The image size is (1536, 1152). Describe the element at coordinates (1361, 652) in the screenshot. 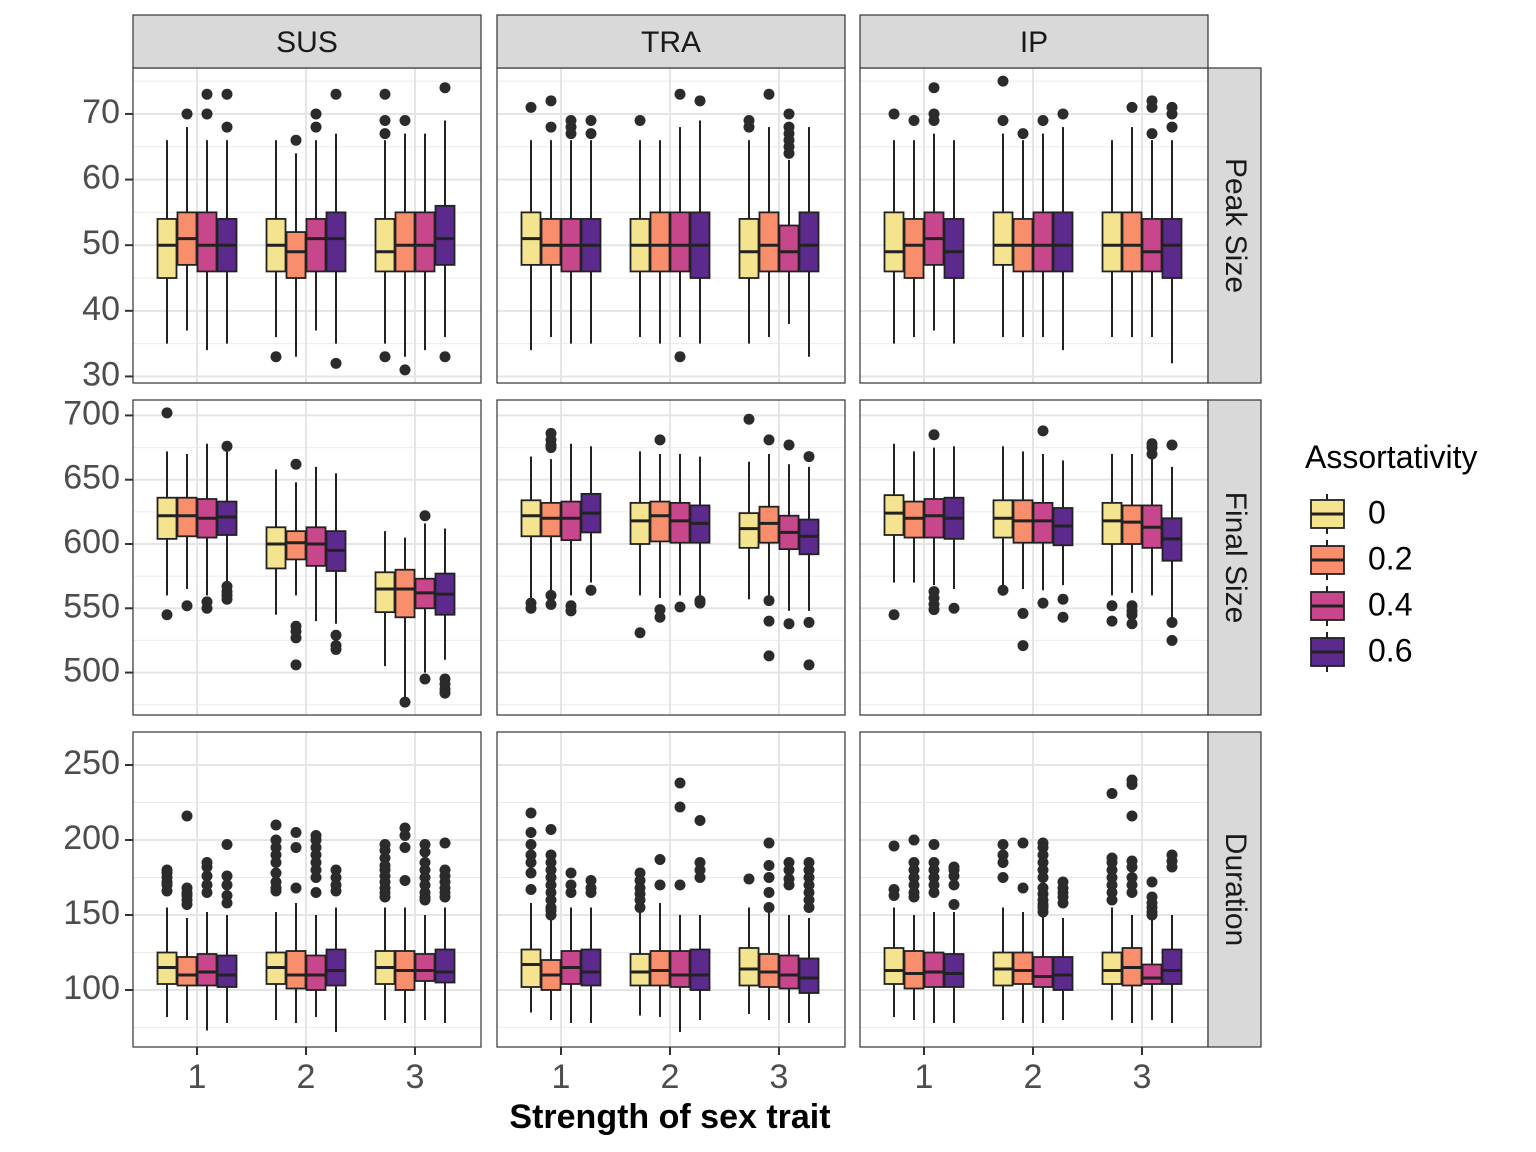

I see `legend-item: 0.6` at that location.